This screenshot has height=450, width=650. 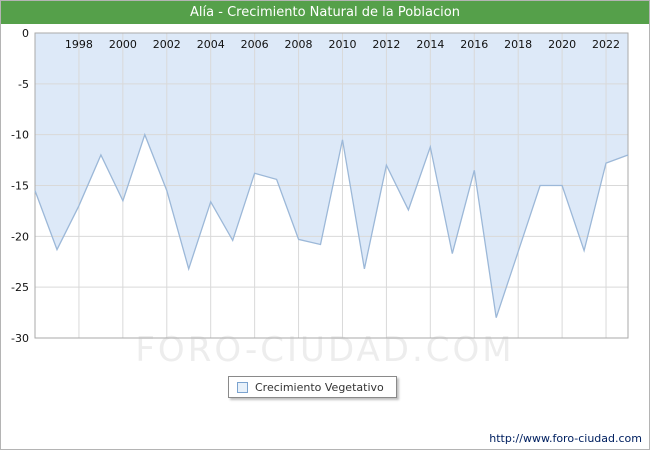 What do you see at coordinates (518, 44) in the screenshot?
I see `x-tick-label: 2018` at bounding box center [518, 44].